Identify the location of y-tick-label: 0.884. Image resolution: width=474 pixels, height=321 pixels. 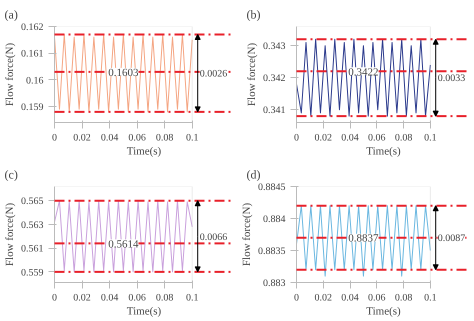
(274, 219).